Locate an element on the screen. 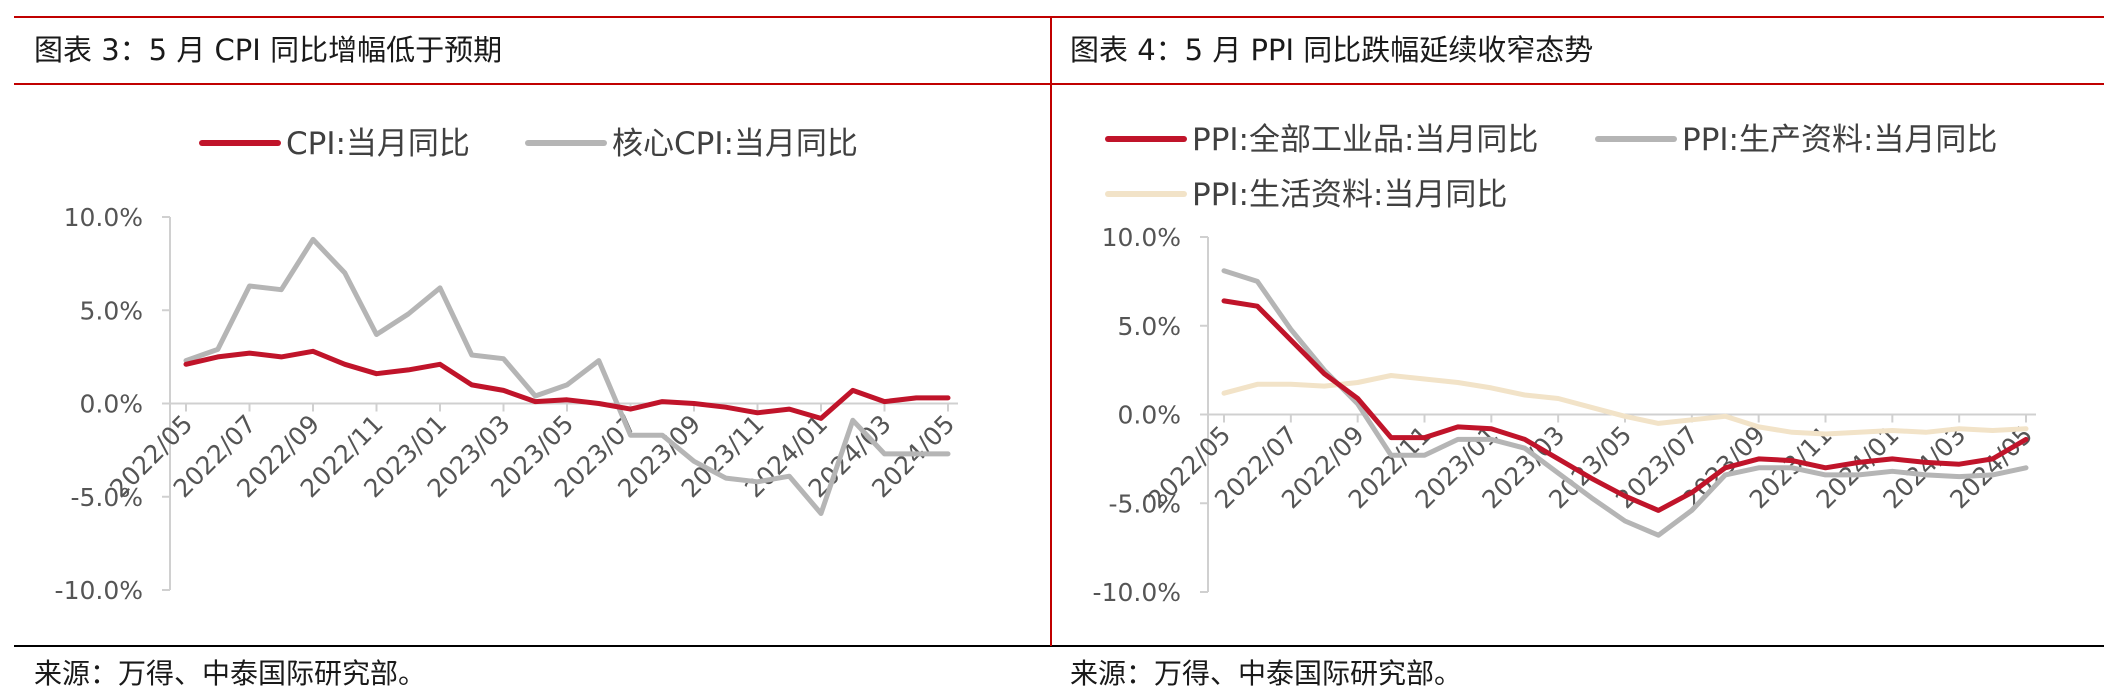  ppi-y-tick-label: -5.0% is located at coordinates (1144, 503).